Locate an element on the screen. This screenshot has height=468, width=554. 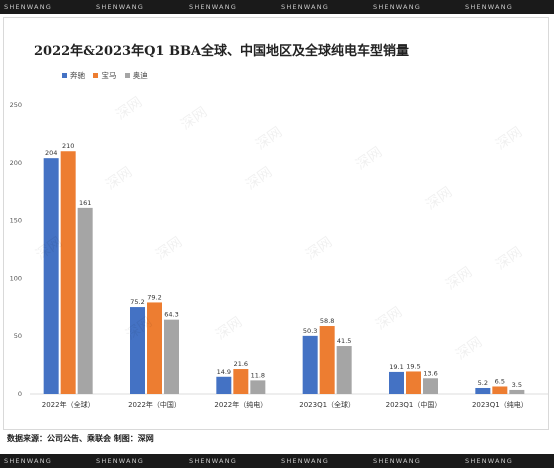
bar-value-label: 19.1 is located at coordinates (396, 367).